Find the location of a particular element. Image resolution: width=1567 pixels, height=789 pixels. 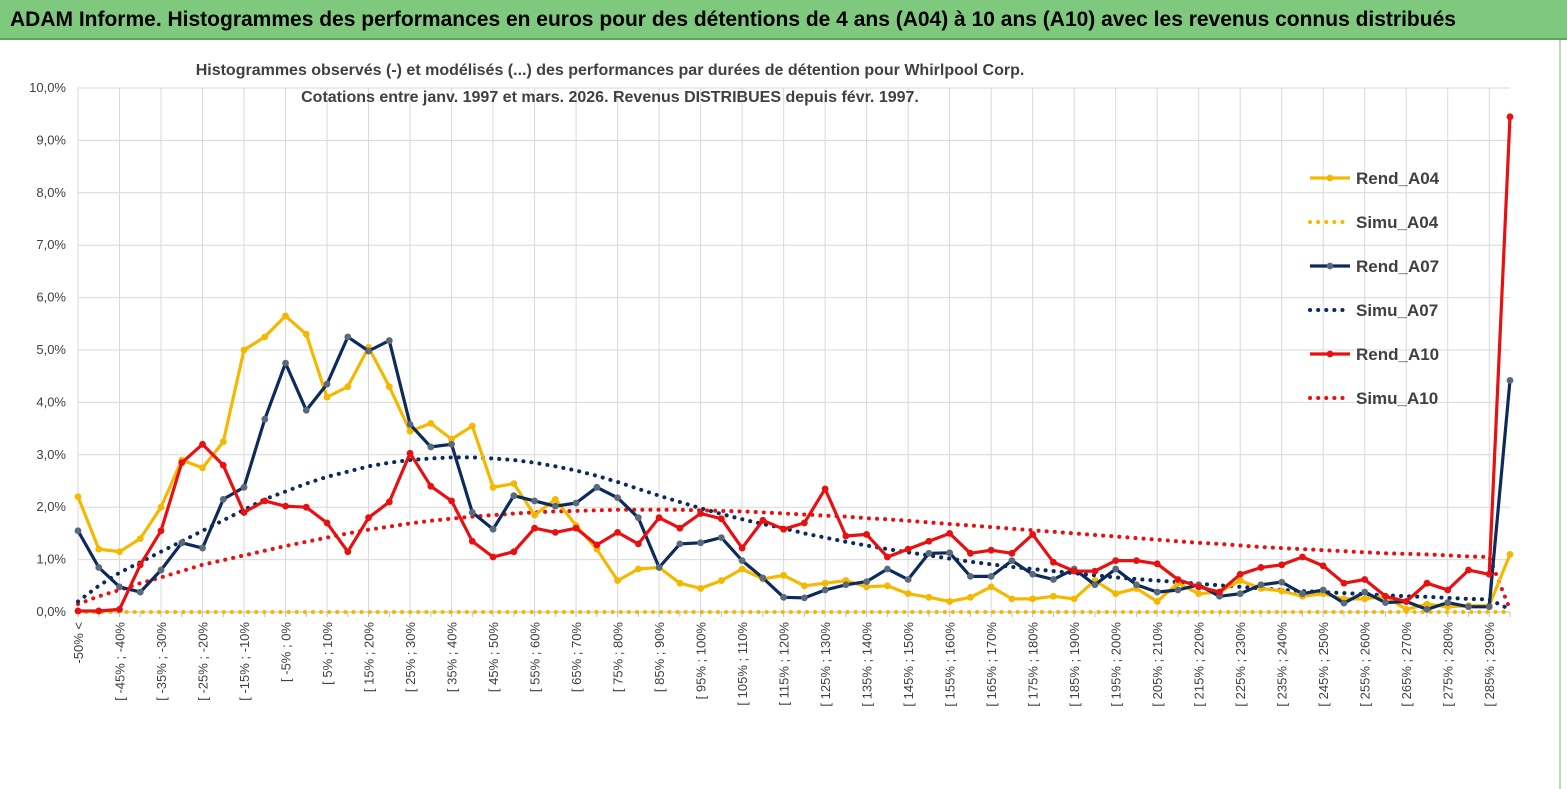

x-tick-label: [ 105% ; 110% is located at coordinates (742, 664).